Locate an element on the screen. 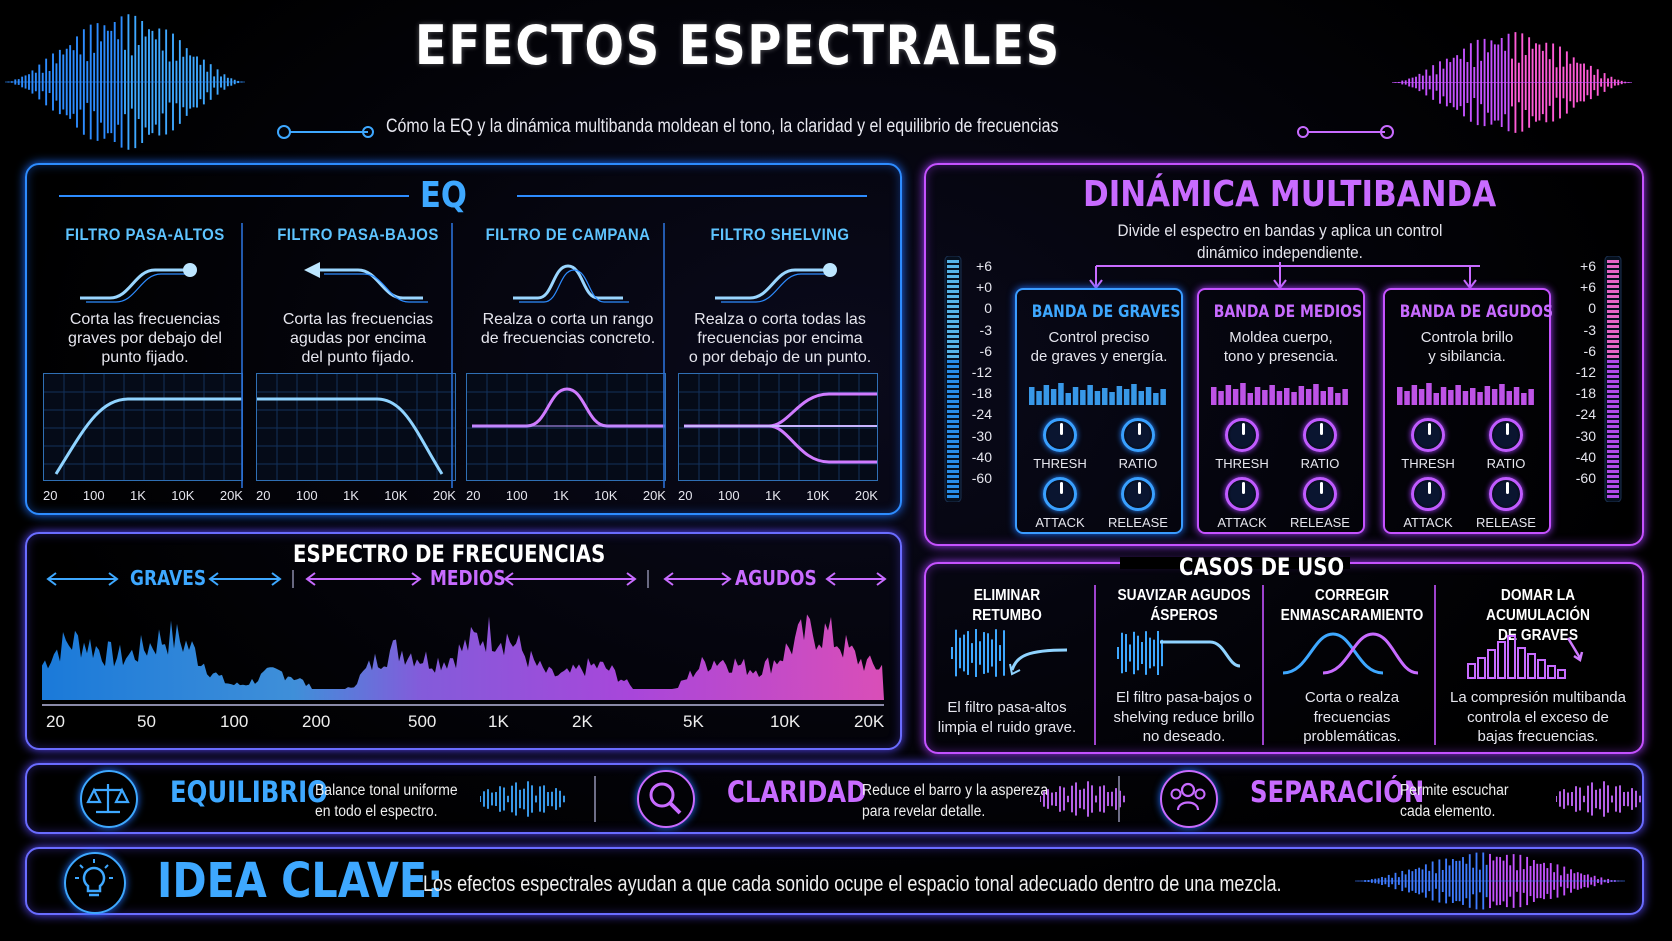 The image size is (1672, 941). use-case-desc-line: shelving reduce brillo is located at coordinates (1184, 717).